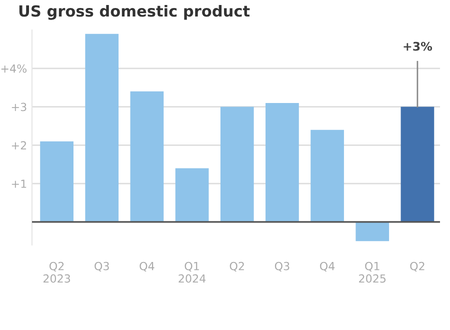  What do you see at coordinates (192, 272) in the screenshot?
I see `x-tick-label: Q1 2024` at bounding box center [192, 272].